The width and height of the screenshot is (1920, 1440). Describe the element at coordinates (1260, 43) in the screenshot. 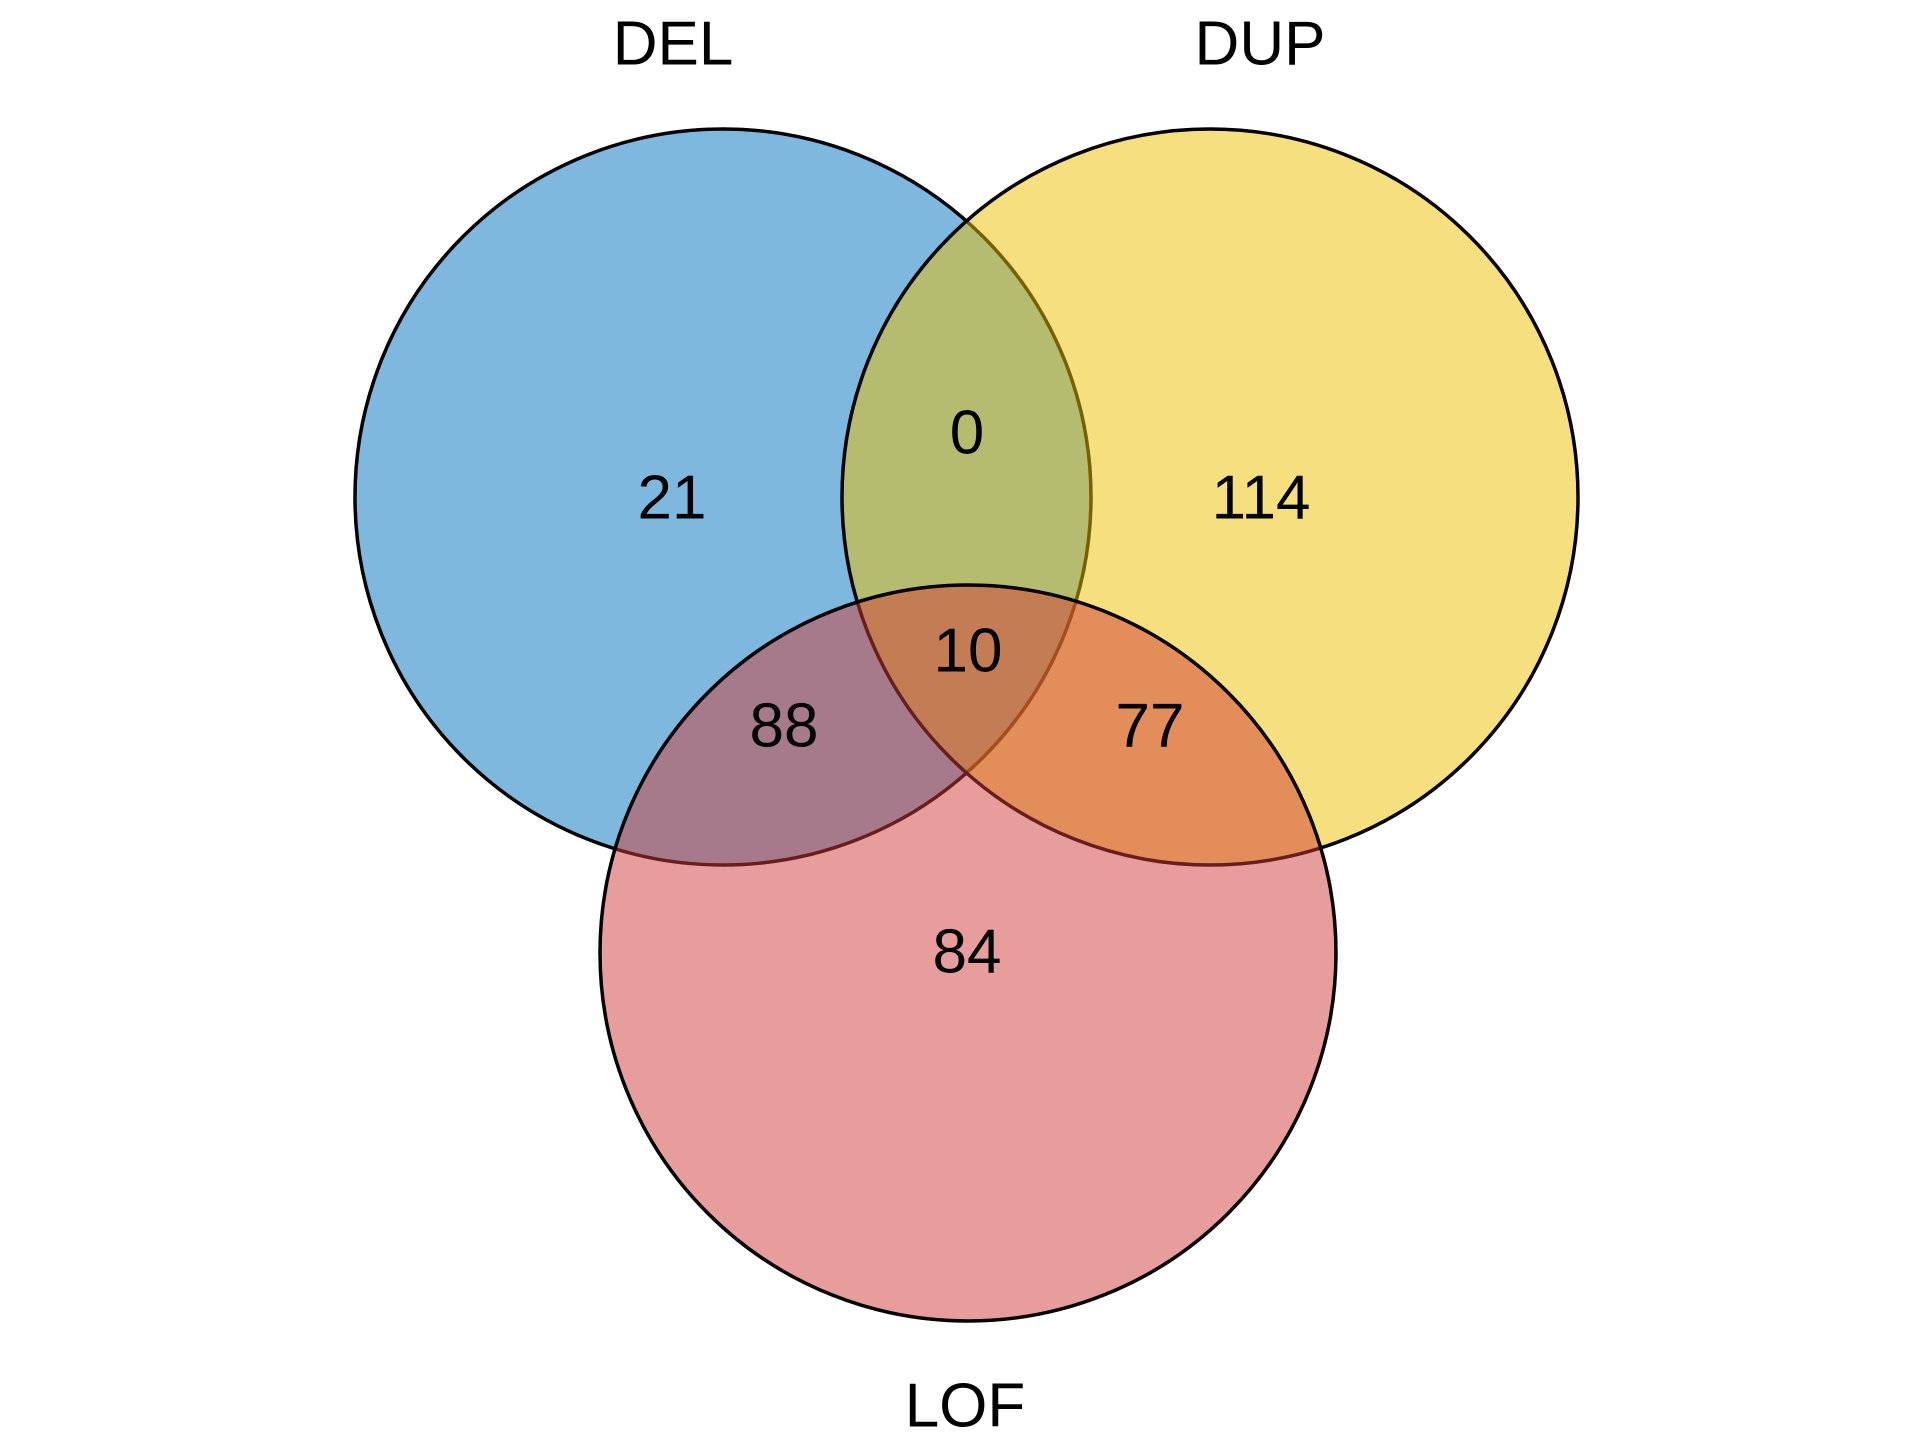

I see `set-label-dup: DUP` at that location.